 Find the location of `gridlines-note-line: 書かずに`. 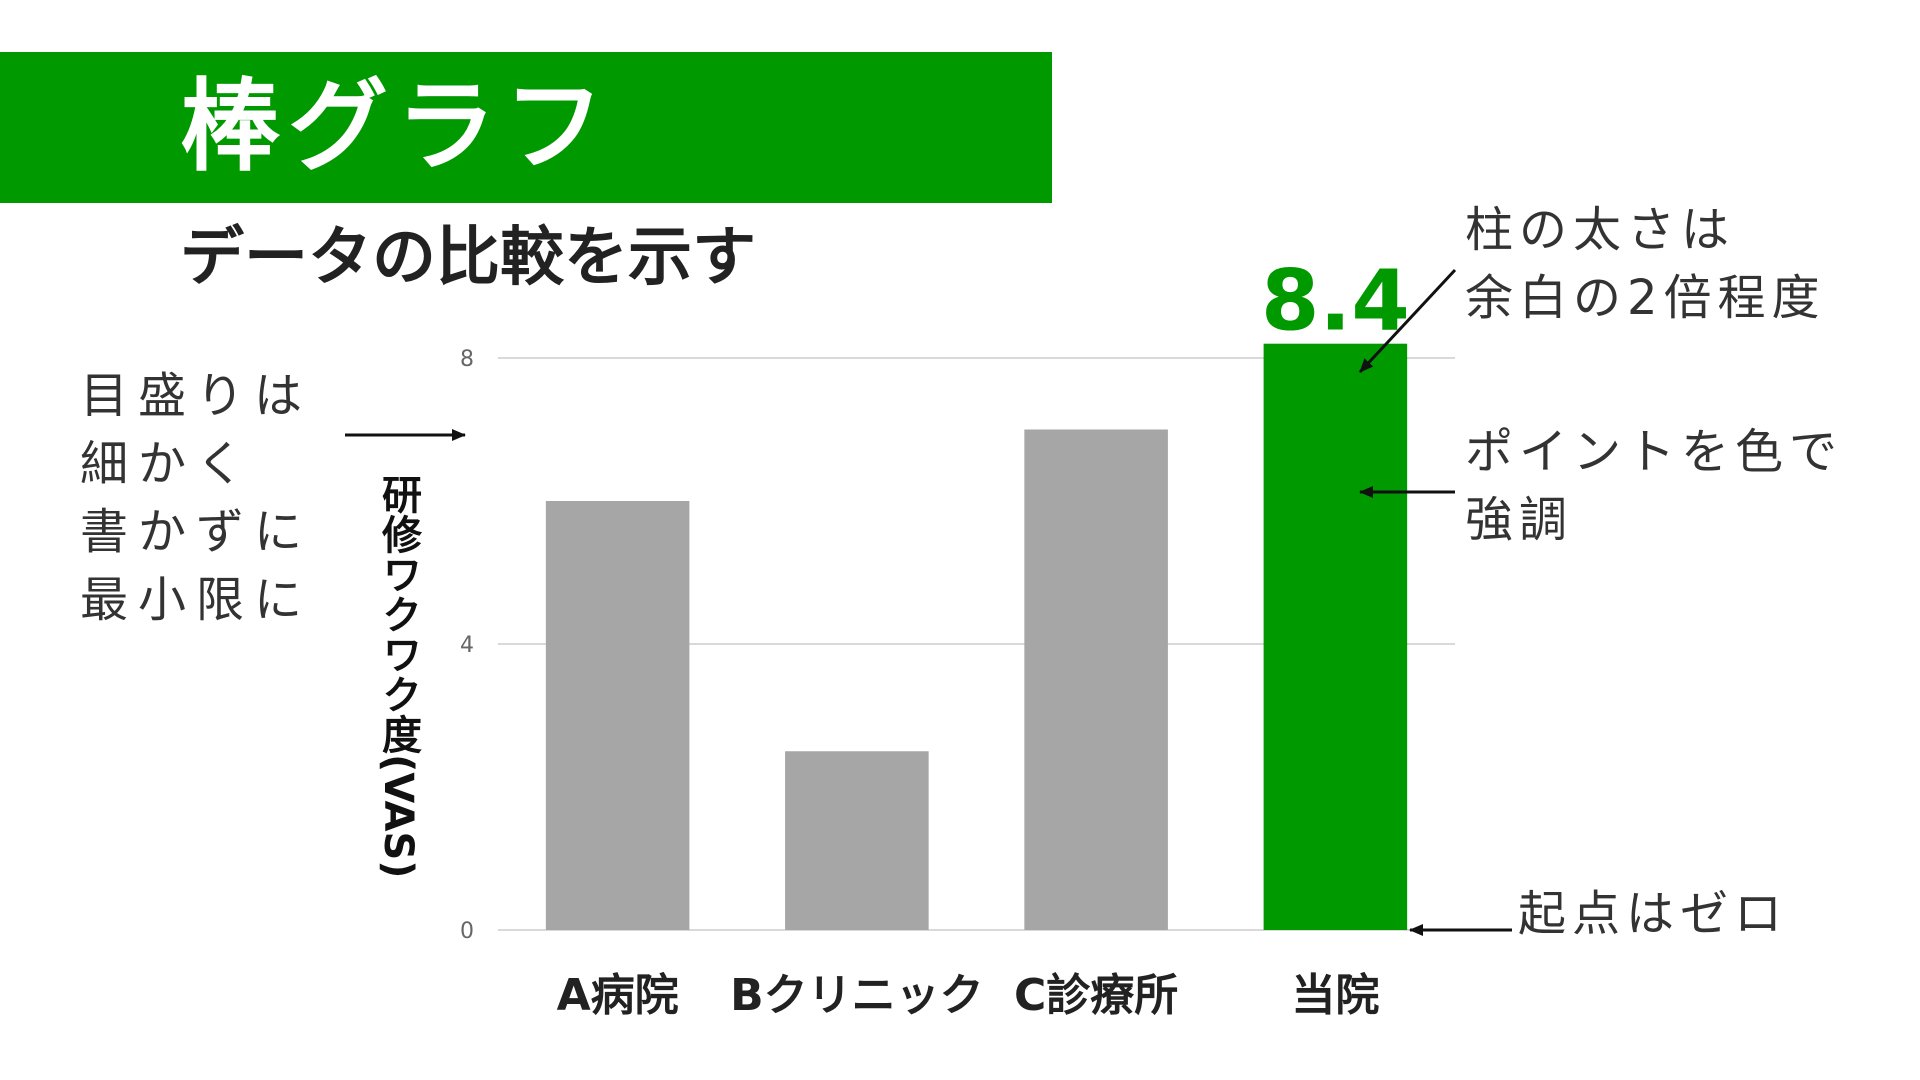

gridlines-note-line: 書かずに is located at coordinates (196, 532).